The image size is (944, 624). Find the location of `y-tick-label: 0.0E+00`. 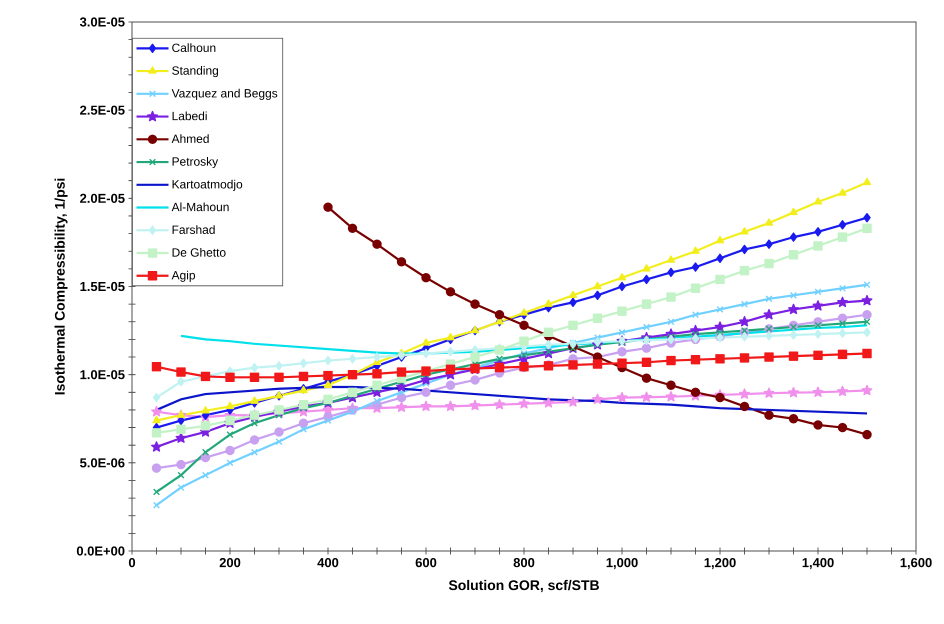

y-tick-label: 0.0E+00 is located at coordinates (100, 551).